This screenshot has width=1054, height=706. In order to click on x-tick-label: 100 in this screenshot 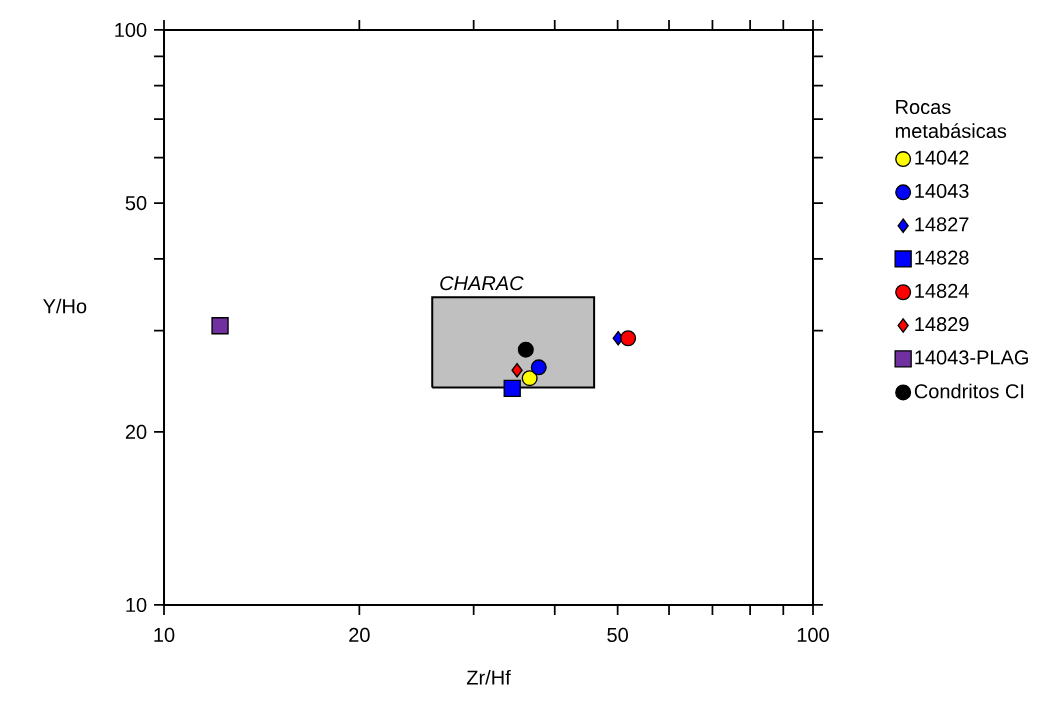, I will do `click(813, 634)`.